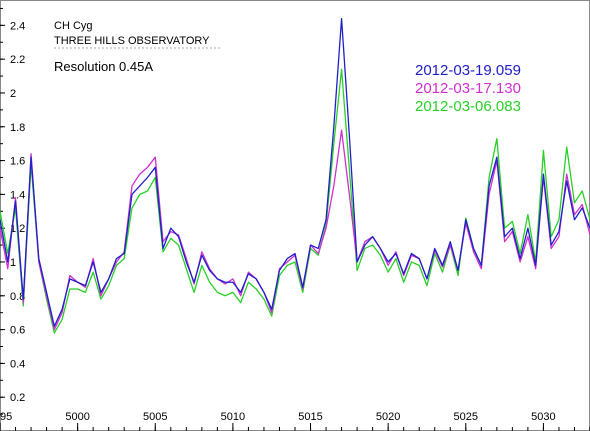  Describe the element at coordinates (310, 417) in the screenshot. I see `x-tick-label: 5015` at that location.